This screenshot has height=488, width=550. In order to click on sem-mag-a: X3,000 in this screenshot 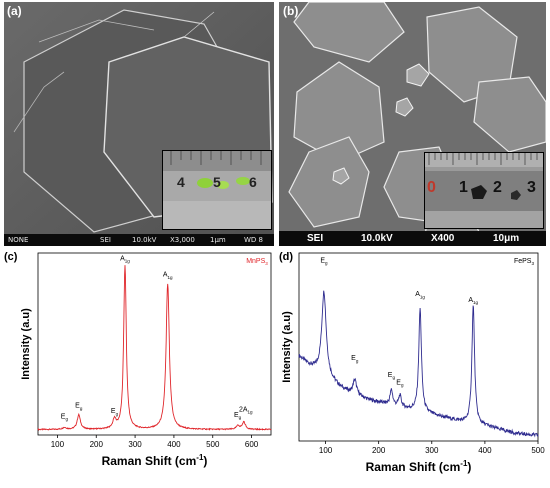, I will do `click(182, 240)`.